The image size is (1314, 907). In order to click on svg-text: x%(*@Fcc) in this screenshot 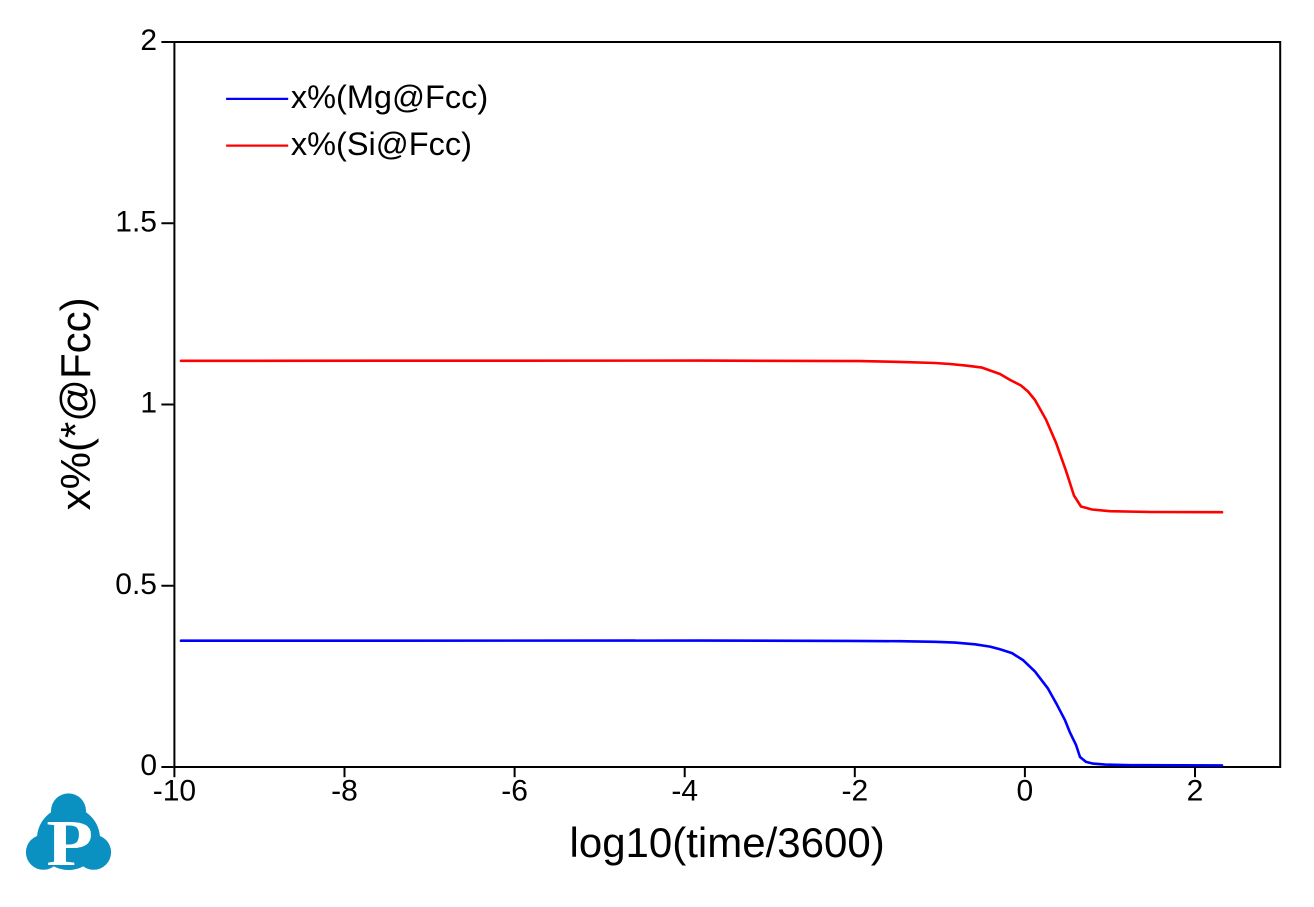, I will do `click(75, 403)`.